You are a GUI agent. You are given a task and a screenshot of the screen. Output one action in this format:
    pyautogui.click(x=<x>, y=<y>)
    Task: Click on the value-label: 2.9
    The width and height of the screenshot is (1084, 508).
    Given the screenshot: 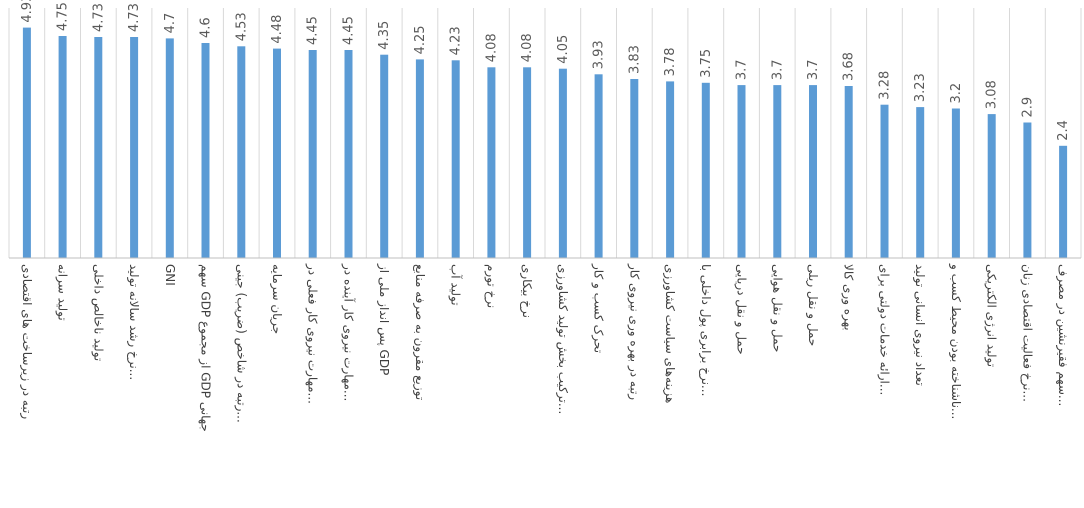 What is the action you would take?
    pyautogui.click(x=1027, y=107)
    